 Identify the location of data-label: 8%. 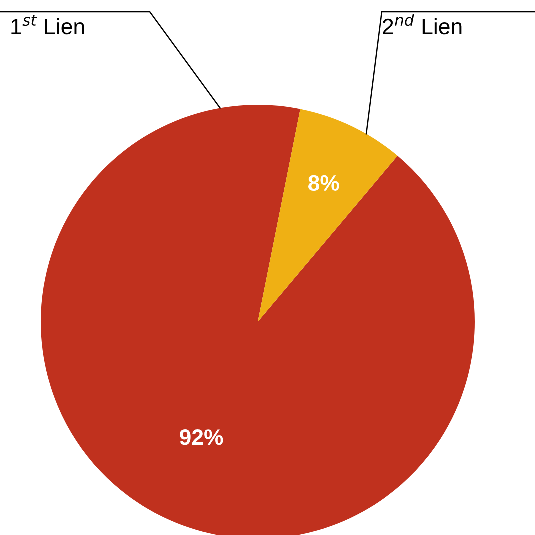
(324, 183).